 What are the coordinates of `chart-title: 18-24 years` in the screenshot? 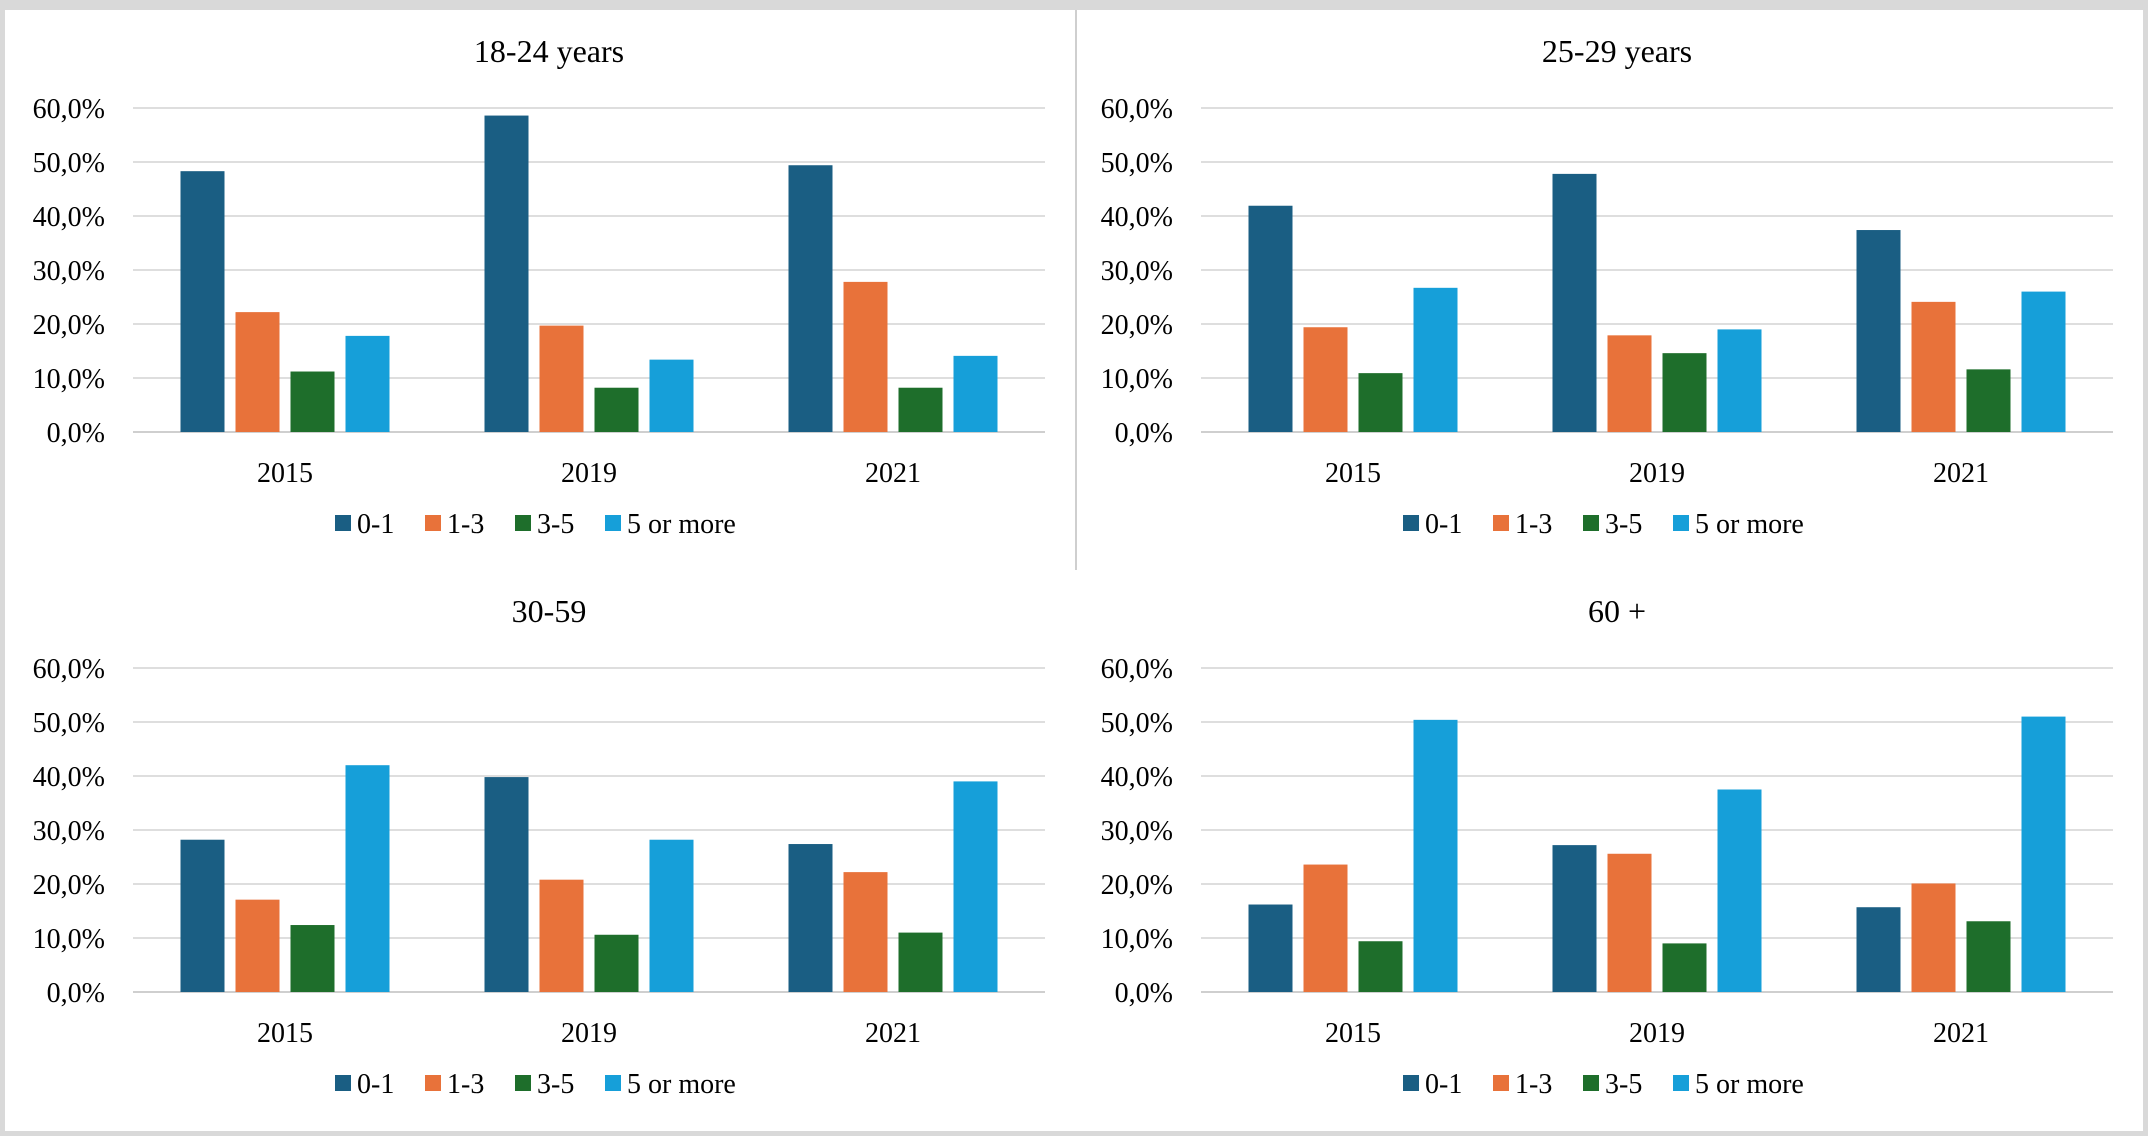 It's located at (549, 51).